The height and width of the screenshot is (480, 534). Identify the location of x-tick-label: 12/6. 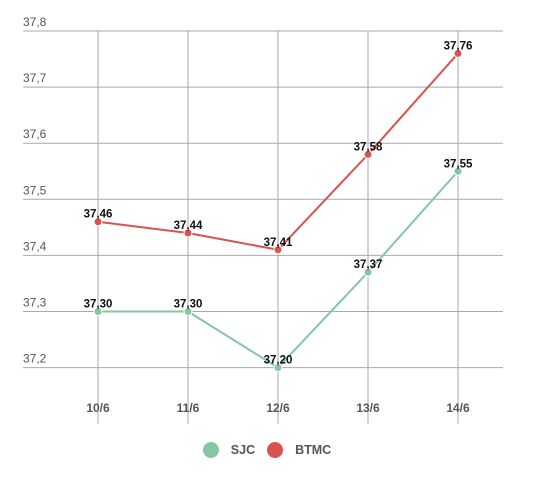
(278, 408).